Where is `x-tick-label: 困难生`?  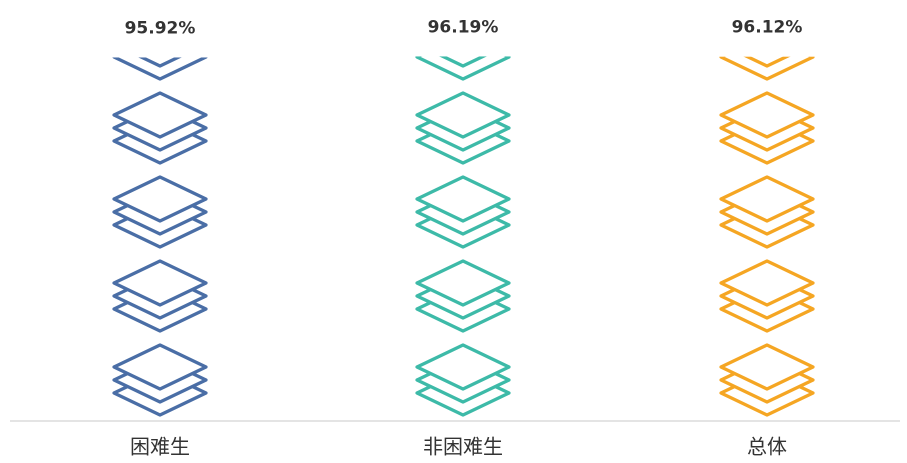 x-tick-label: 困难生 is located at coordinates (160, 447).